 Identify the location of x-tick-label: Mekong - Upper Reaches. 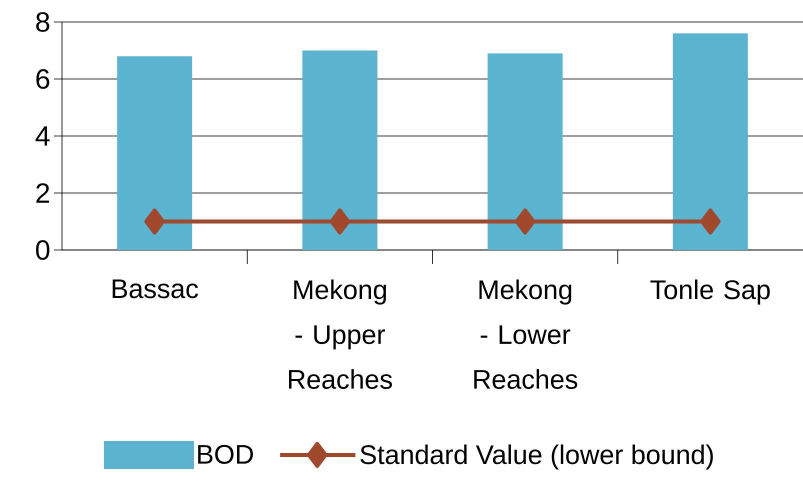
(340, 334).